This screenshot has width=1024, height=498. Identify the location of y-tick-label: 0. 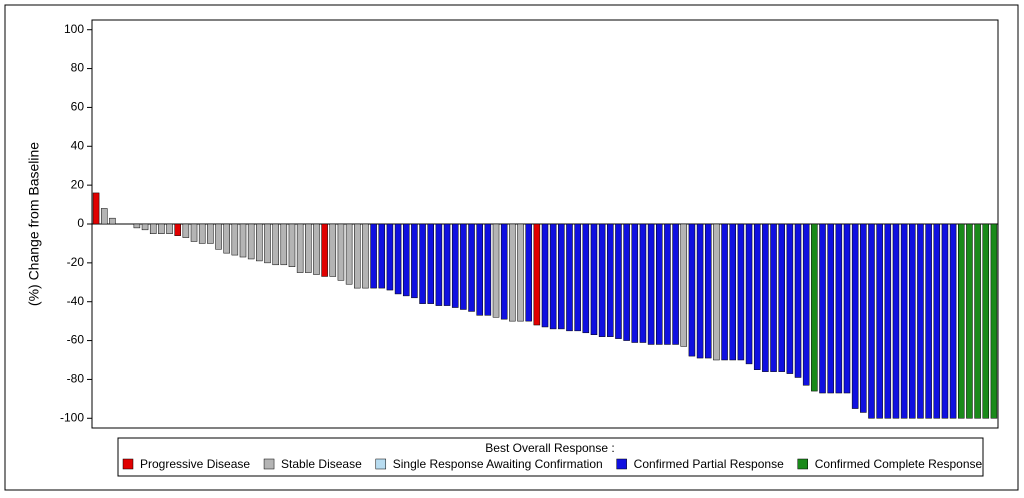
(80, 223).